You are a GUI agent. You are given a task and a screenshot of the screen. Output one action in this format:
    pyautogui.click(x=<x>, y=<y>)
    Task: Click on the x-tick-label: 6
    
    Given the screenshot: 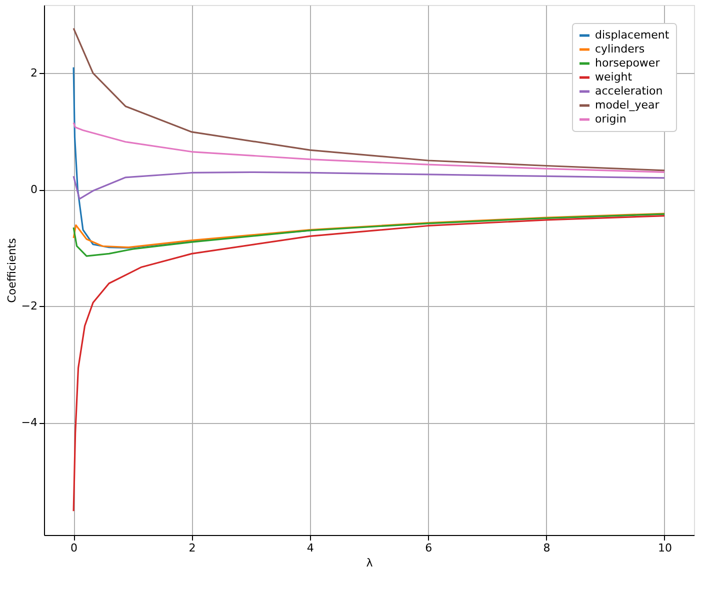 What is the action you would take?
    pyautogui.click(x=428, y=548)
    